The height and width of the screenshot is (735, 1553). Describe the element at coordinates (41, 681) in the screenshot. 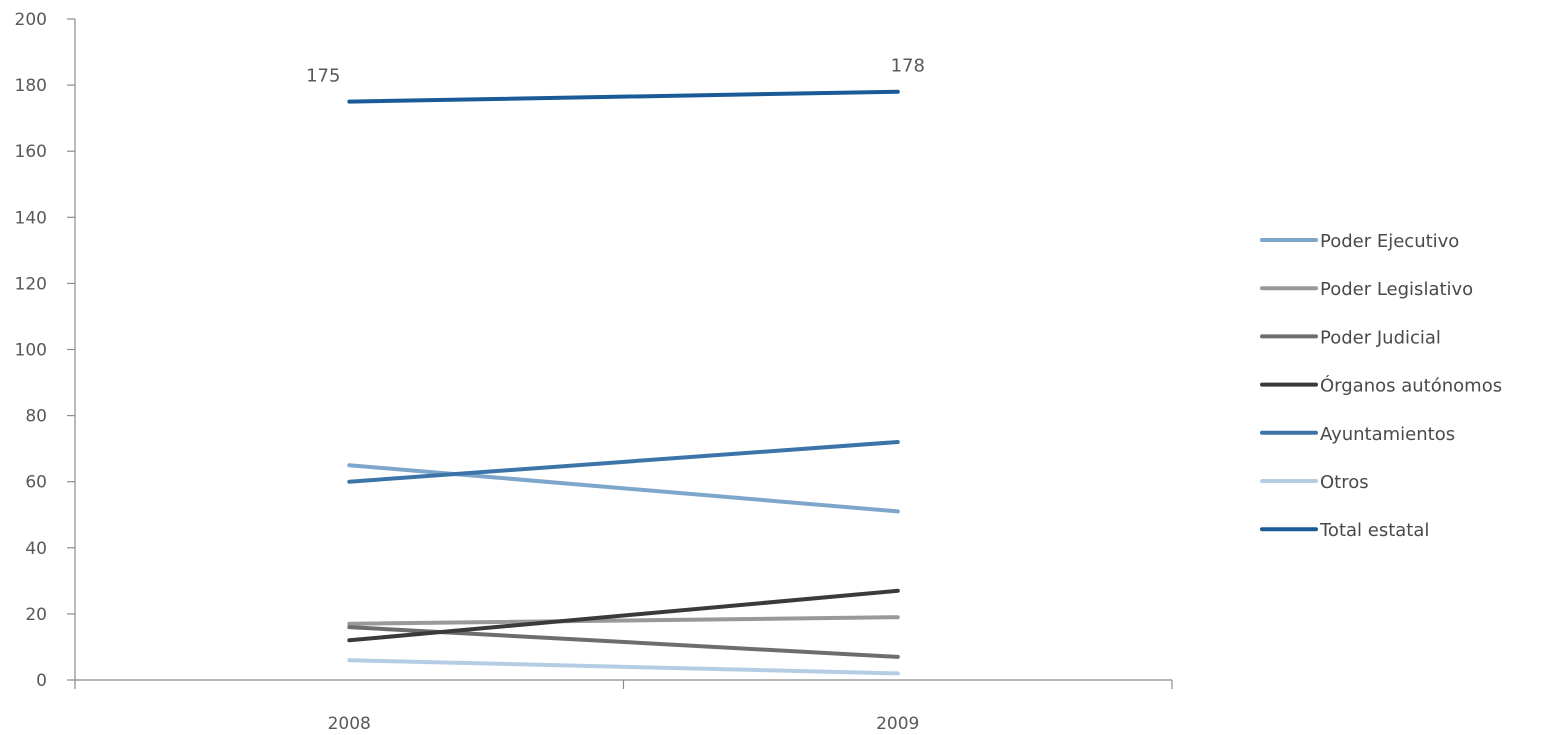

I see `y-tick-label: 0` at that location.